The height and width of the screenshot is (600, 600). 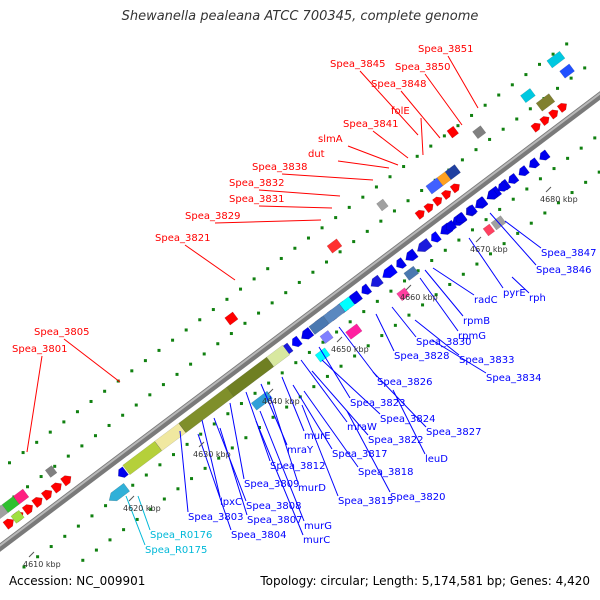 What do you see at coordinates (486, 360) in the screenshot?
I see `gene-label: Spea_3833` at bounding box center [486, 360].